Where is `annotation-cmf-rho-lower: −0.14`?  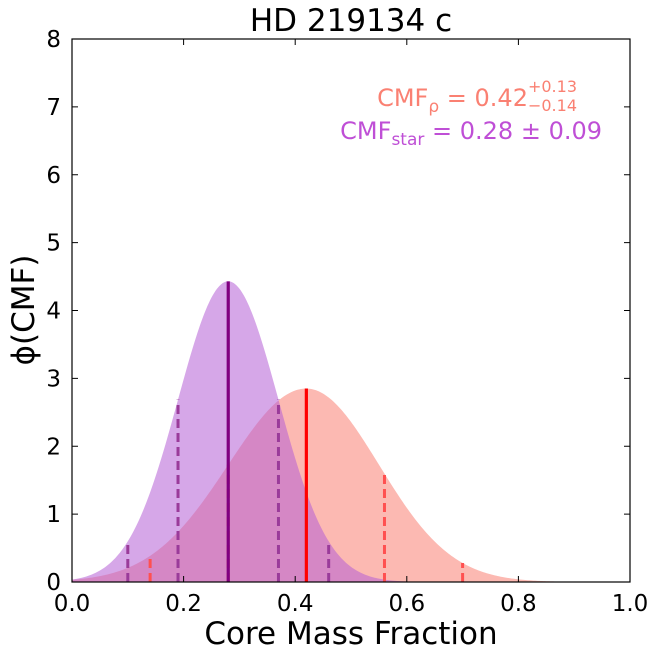 annotation-cmf-rho-lower: −0.14 is located at coordinates (552, 105).